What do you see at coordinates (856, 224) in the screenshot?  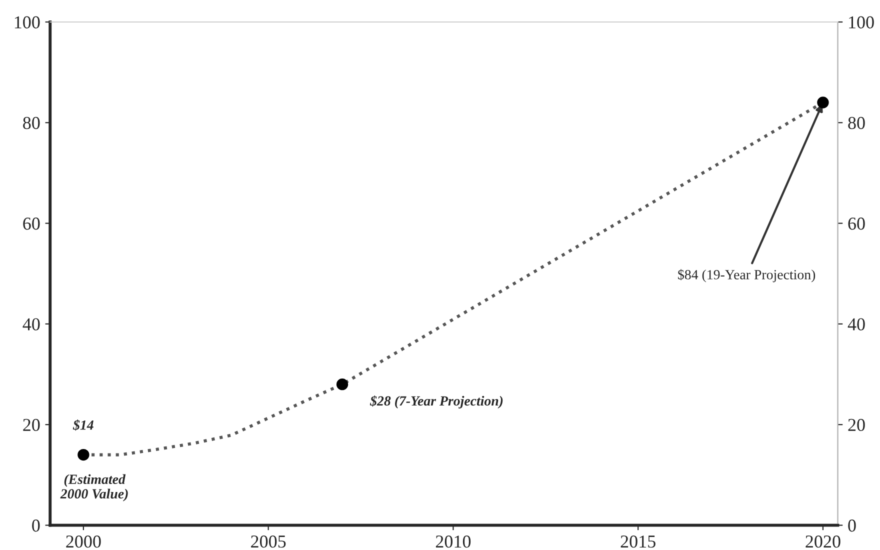 I see `y2-tick-label: 60` at bounding box center [856, 224].